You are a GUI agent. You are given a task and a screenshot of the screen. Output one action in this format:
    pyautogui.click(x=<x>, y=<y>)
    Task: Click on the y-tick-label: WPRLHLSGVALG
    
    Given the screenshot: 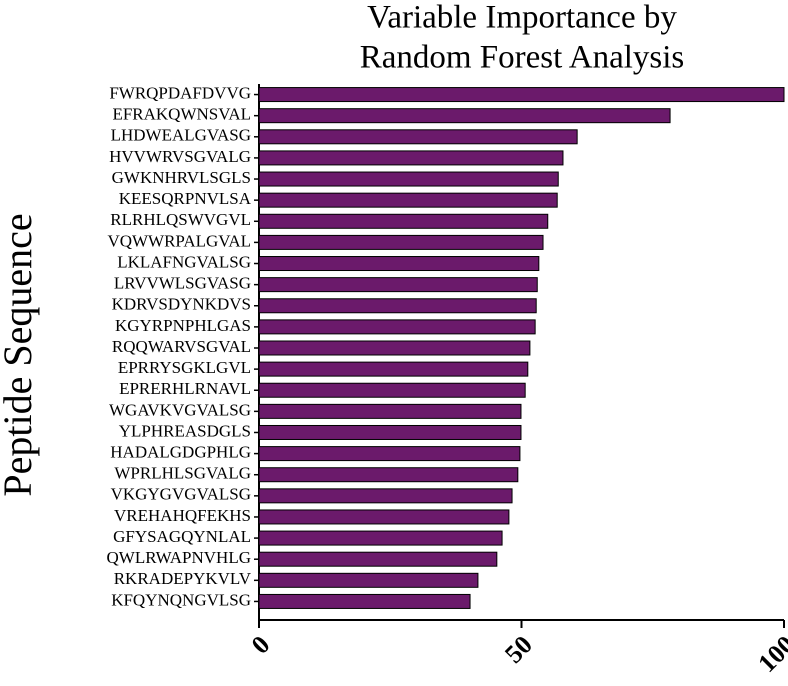 What is the action you would take?
    pyautogui.click(x=182, y=473)
    